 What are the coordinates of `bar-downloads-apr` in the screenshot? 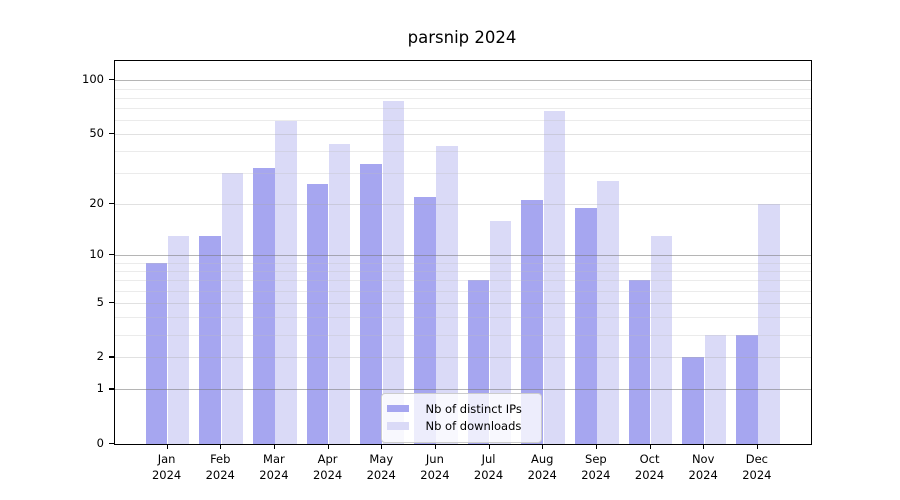 It's located at (339, 294).